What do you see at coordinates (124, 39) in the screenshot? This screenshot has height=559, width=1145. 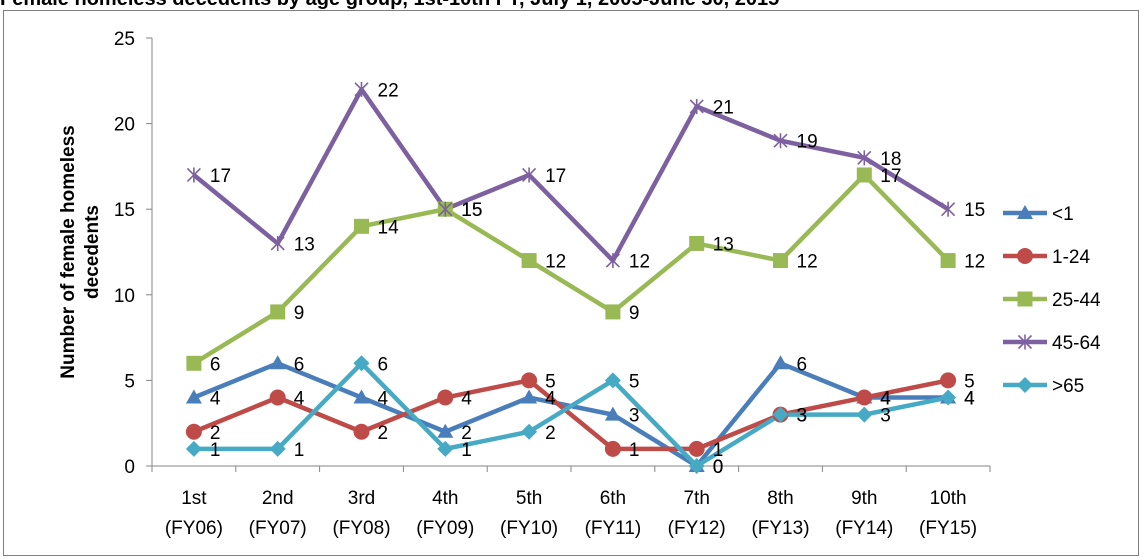 I see `y-tick-label: 25` at bounding box center [124, 39].